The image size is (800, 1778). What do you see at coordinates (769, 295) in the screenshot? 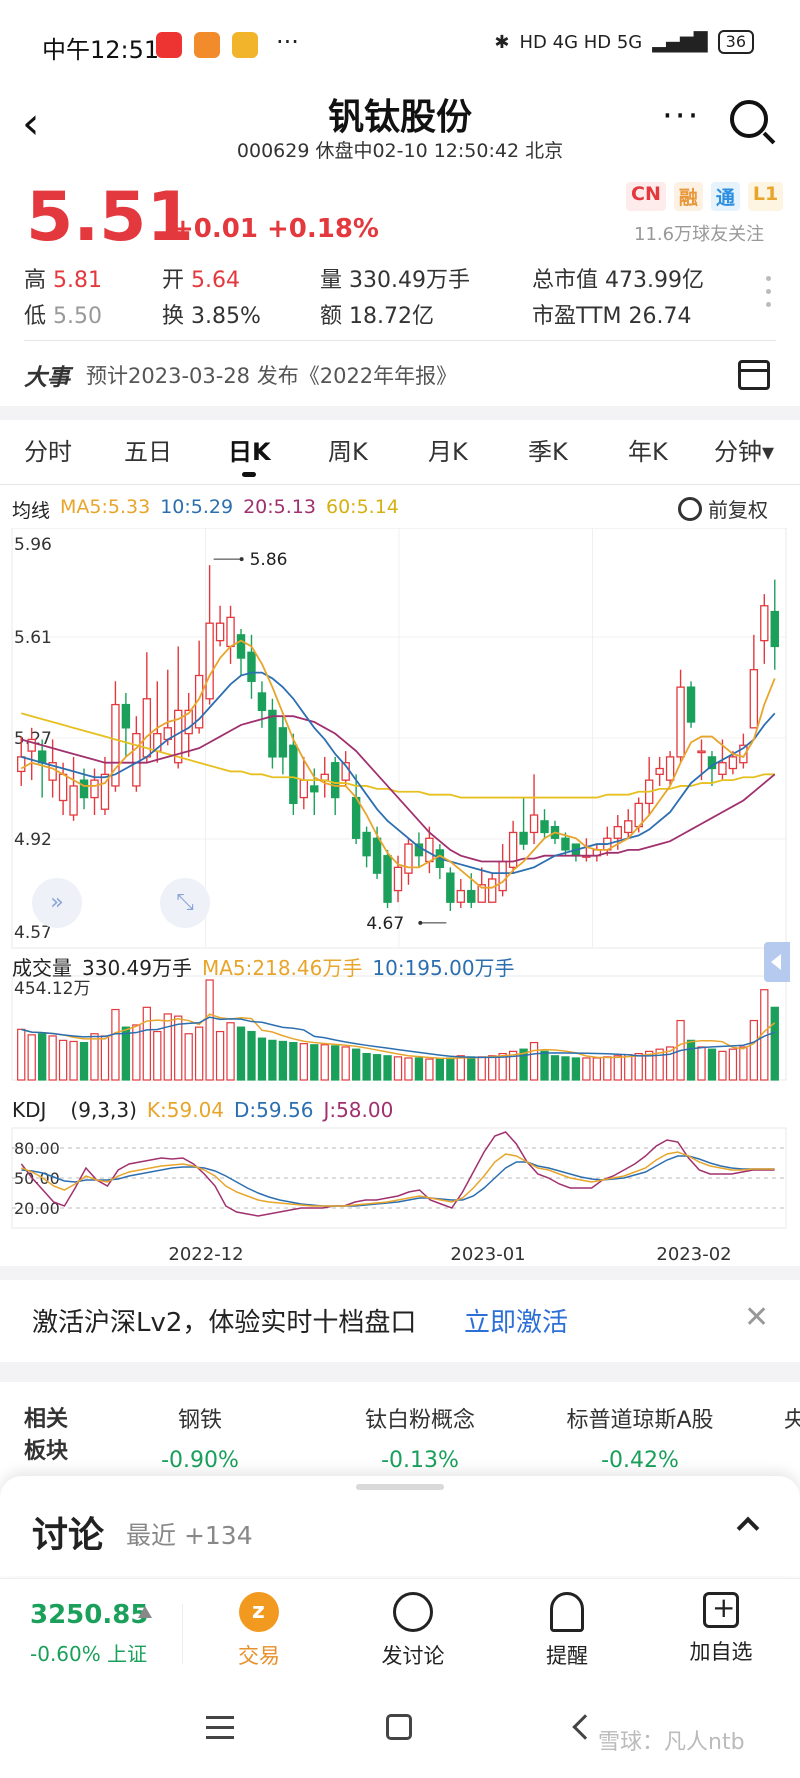
I see `expand-quote-icon` at bounding box center [769, 295].